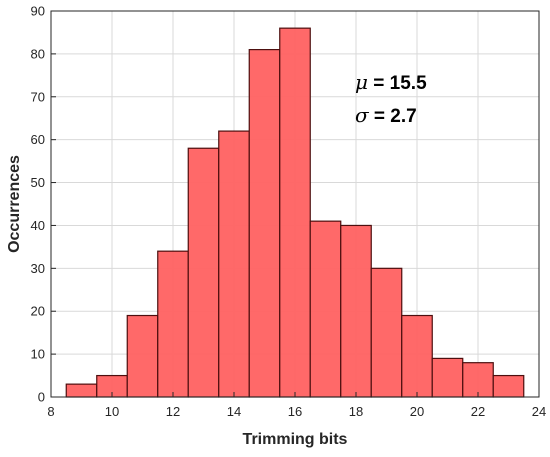  I want to click on x-tick-label: 12, so click(173, 411).